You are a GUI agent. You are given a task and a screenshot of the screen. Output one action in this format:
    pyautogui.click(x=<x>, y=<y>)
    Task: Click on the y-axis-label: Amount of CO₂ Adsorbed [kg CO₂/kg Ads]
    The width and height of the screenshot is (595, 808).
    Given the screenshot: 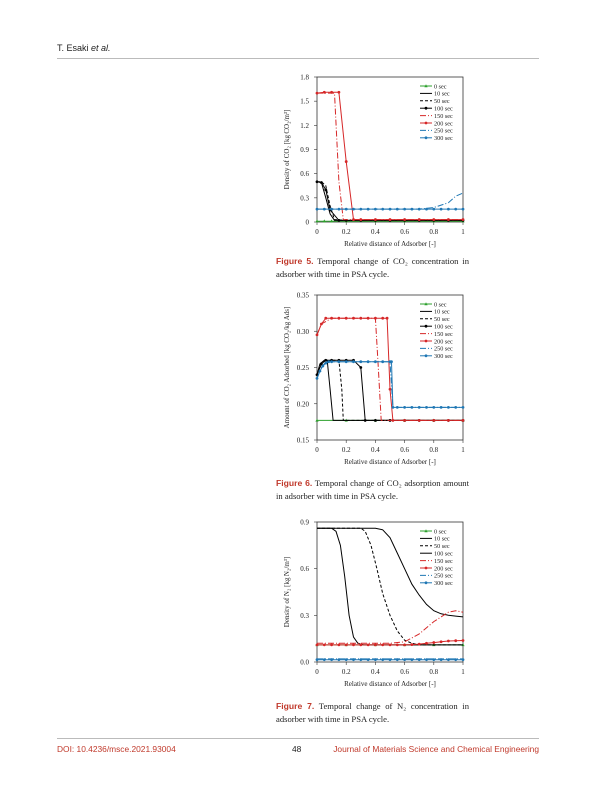 What is the action you would take?
    pyautogui.click(x=287, y=368)
    